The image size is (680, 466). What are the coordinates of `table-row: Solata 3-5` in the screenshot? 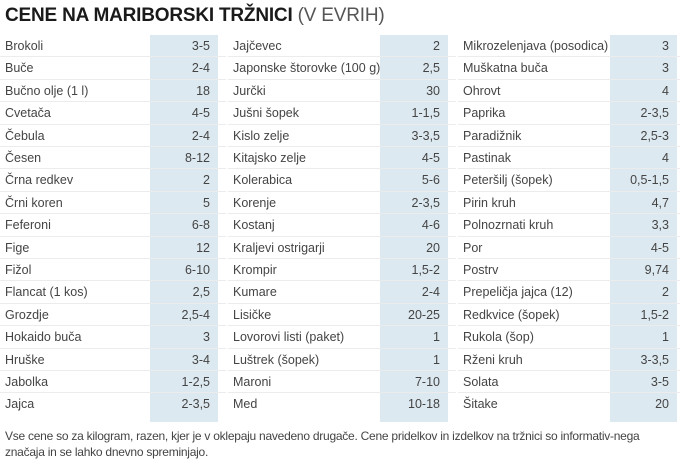 It's located at (569, 382).